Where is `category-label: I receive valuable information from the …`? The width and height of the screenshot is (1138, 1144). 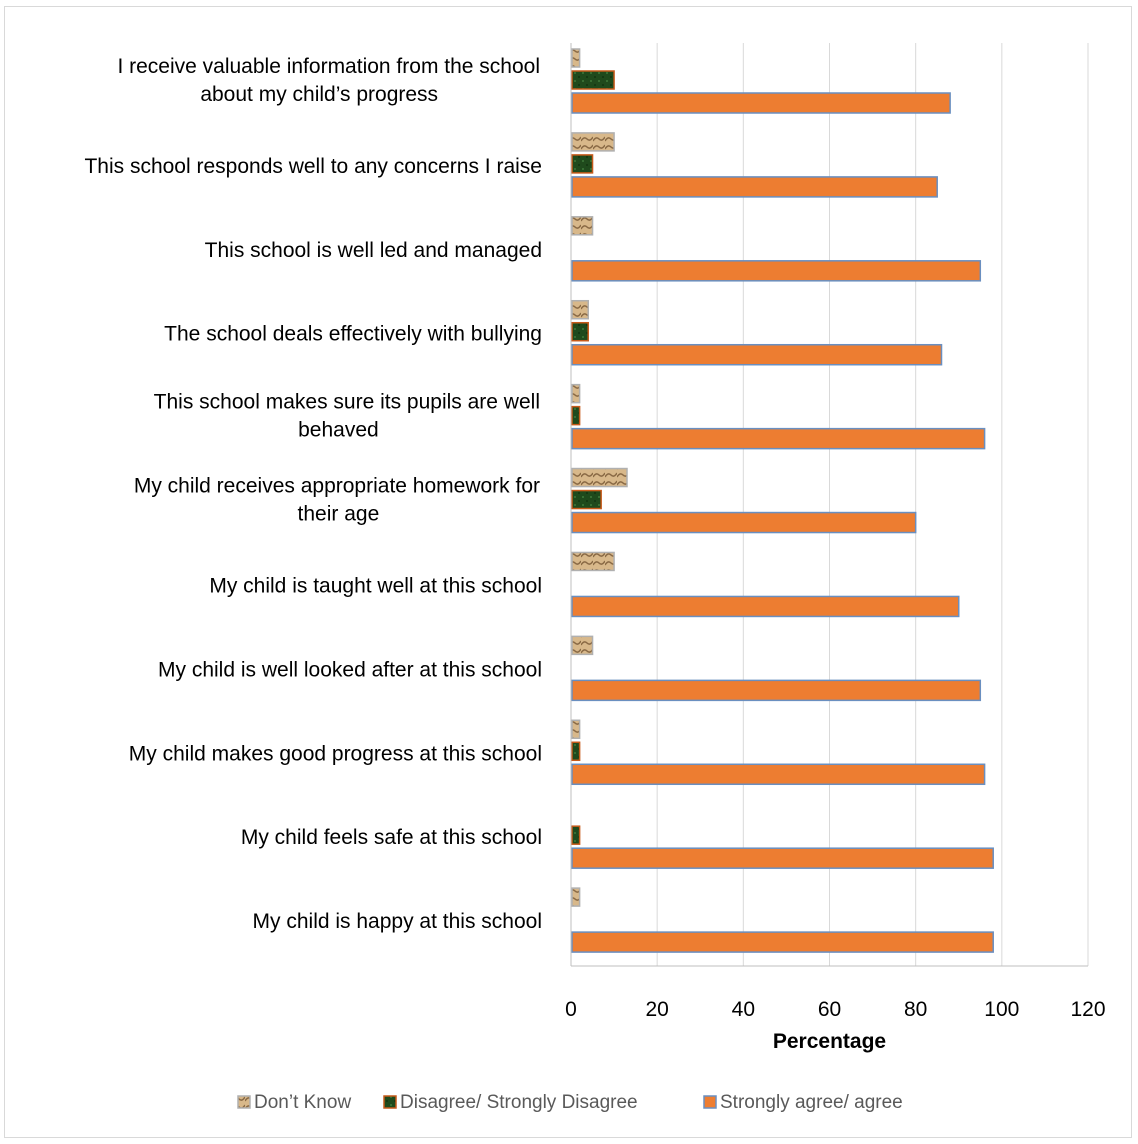
category-label: I receive valuable information from the … is located at coordinates (328, 80).